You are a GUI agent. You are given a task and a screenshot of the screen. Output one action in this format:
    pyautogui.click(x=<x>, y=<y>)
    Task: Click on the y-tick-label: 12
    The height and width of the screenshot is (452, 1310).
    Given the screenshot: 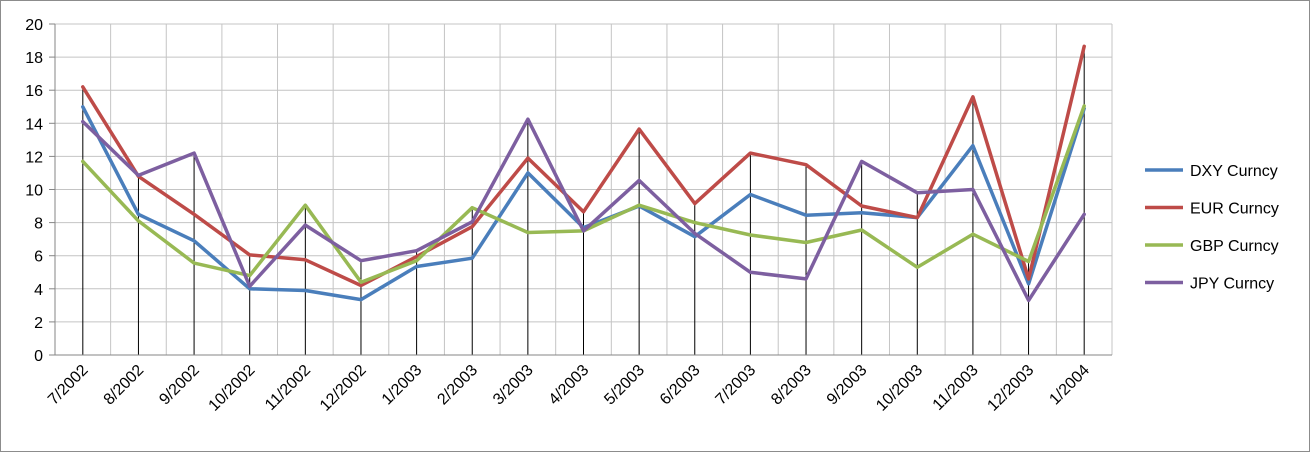 What is the action you would take?
    pyautogui.click(x=34, y=157)
    